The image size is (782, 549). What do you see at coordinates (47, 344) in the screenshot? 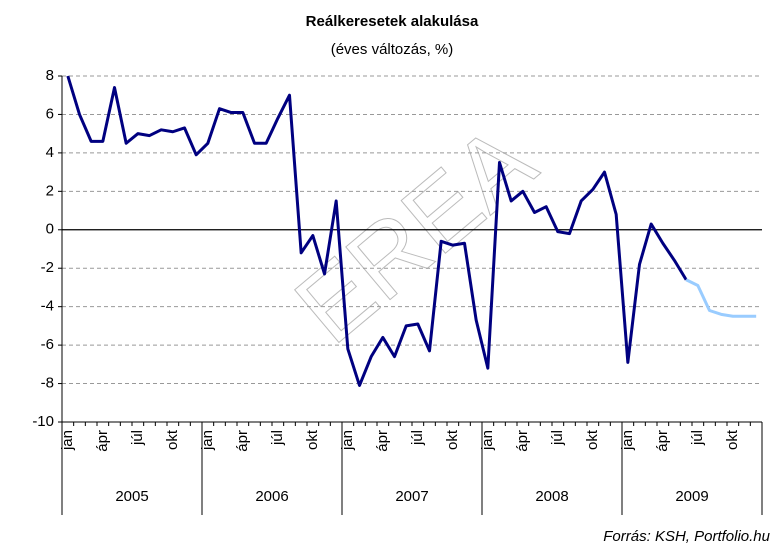
I see `y-tick-label: -6` at bounding box center [47, 344].